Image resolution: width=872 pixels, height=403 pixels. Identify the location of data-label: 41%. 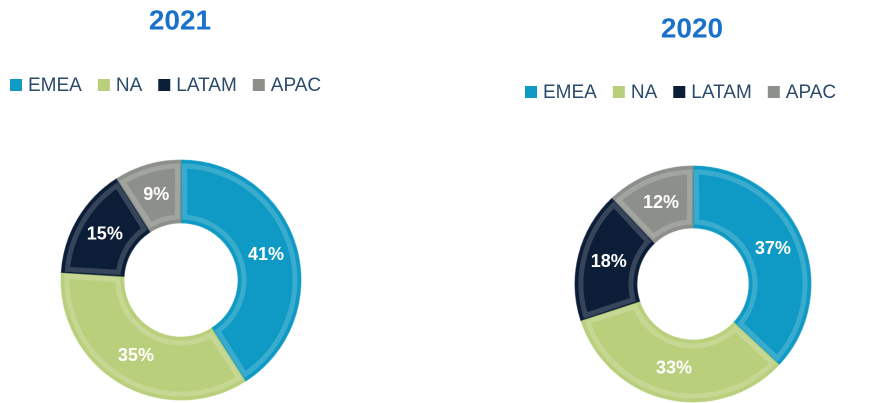
(266, 254).